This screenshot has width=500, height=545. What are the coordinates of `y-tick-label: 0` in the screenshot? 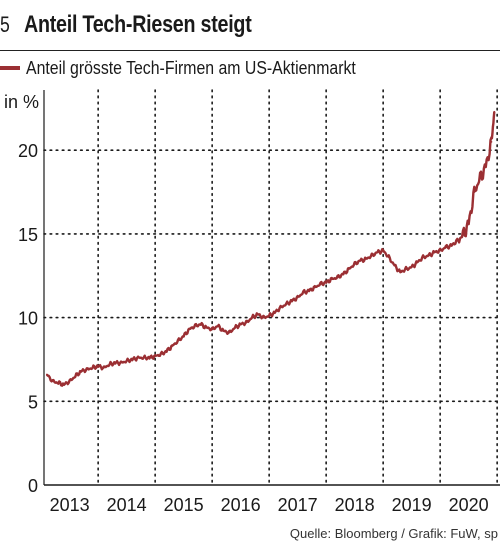 It's located at (33, 486).